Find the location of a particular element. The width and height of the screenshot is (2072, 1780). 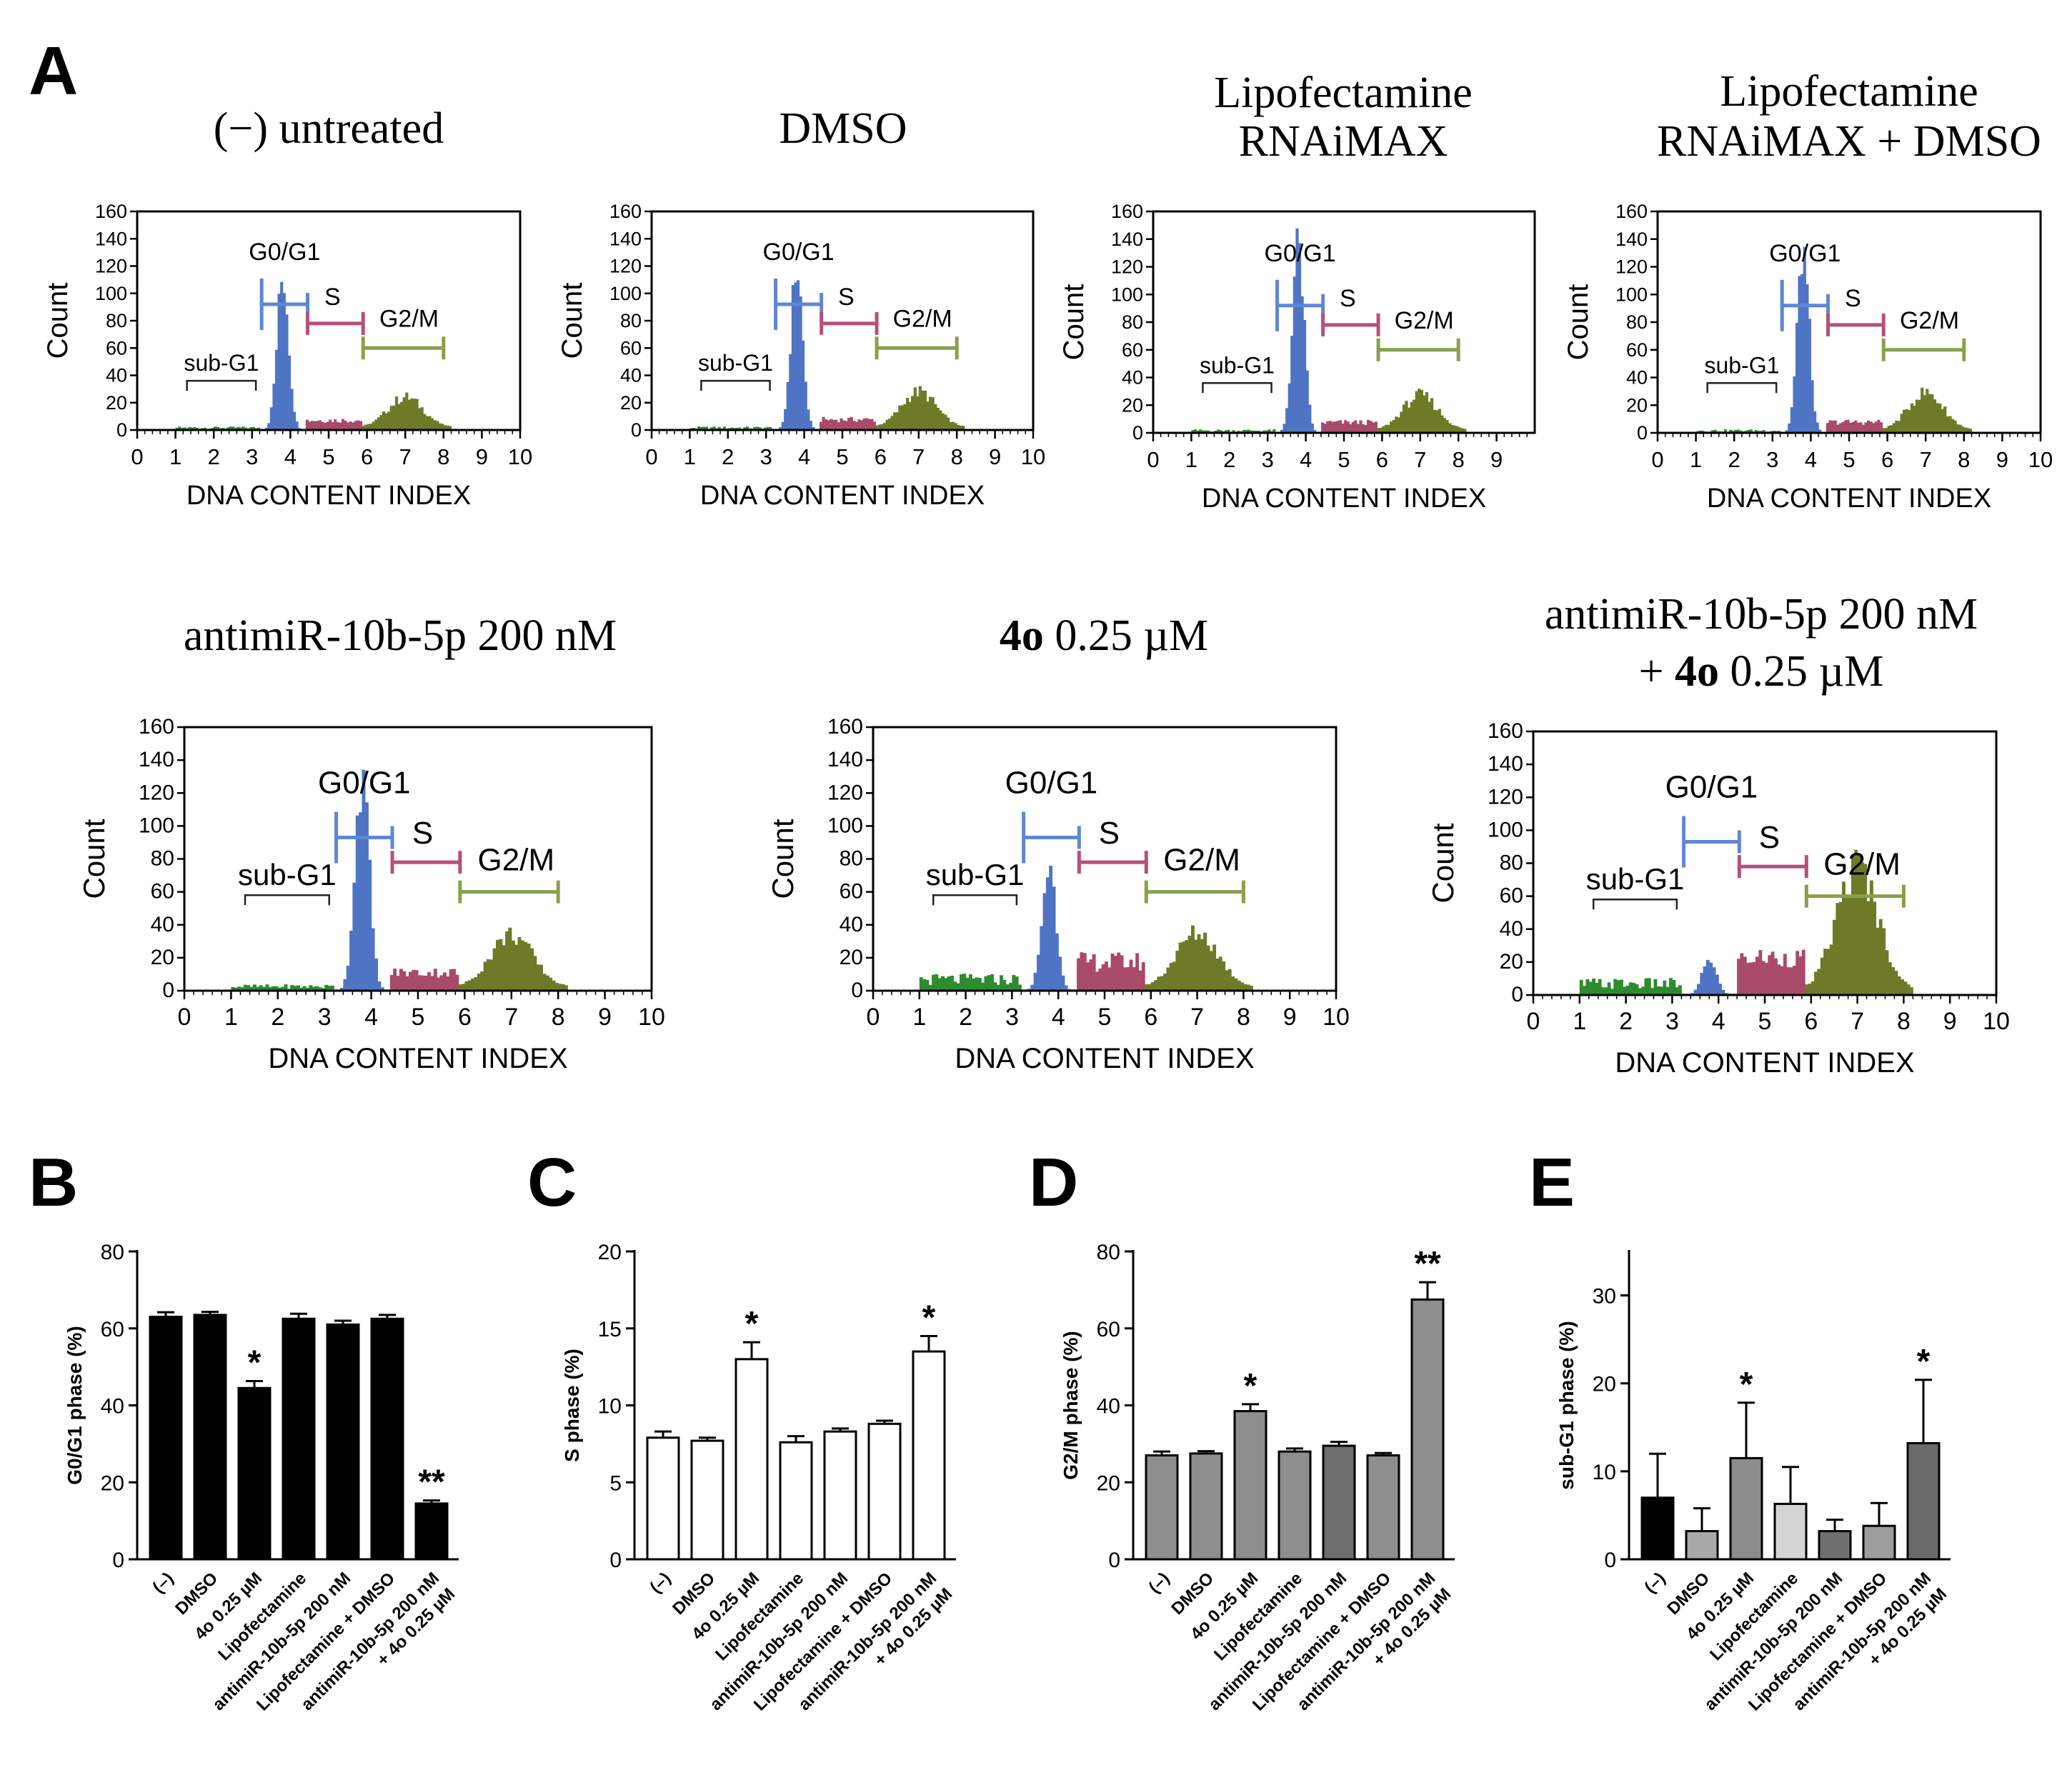

y-tick-label: 100 is located at coordinates (1505, 829).